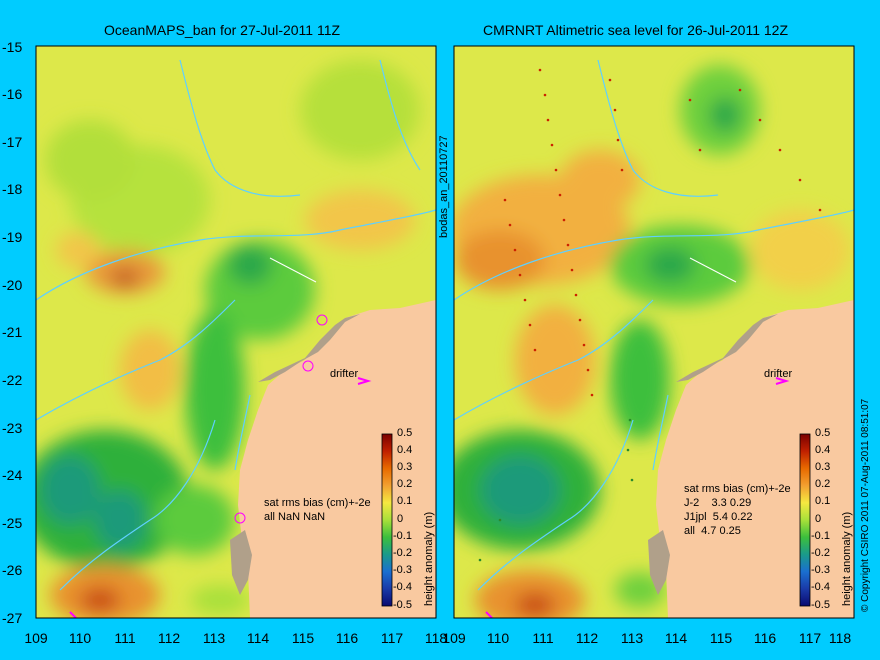  What do you see at coordinates (258, 638) in the screenshot?
I see `lon-tick-left: 114` at bounding box center [258, 638].